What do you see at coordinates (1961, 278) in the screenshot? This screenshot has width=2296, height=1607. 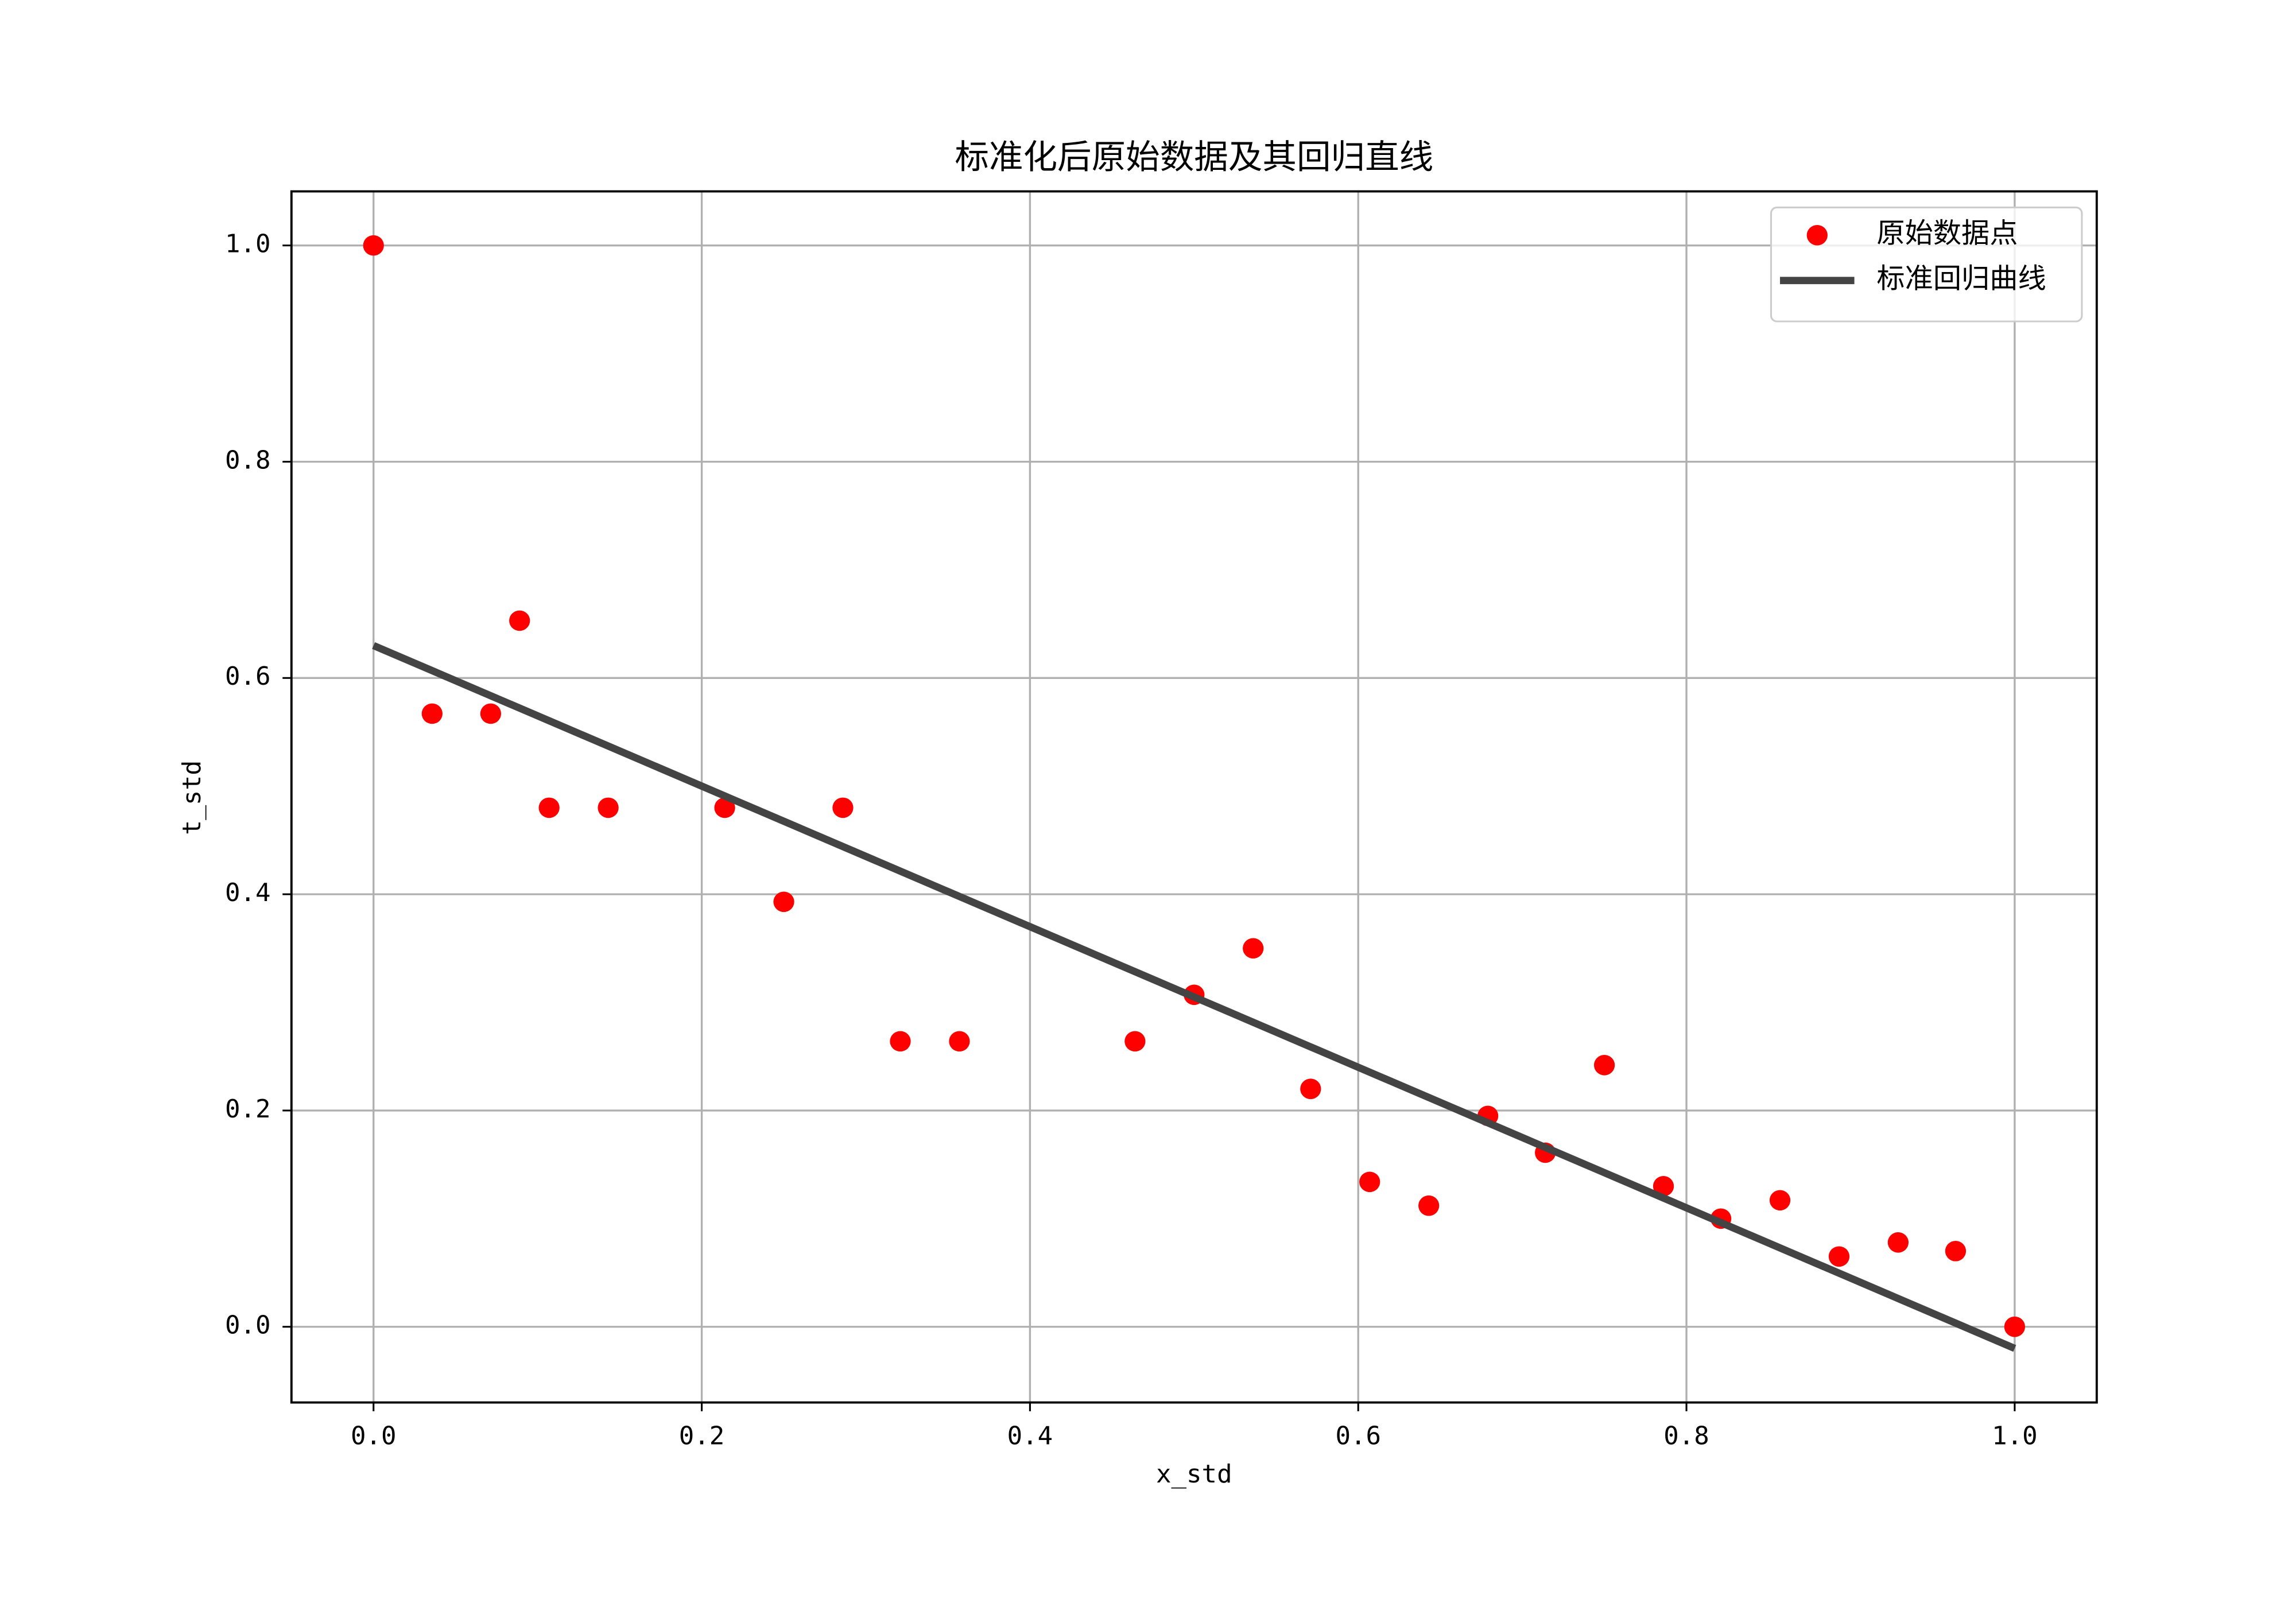 I see `legend-label: 标准回归曲线` at bounding box center [1961, 278].